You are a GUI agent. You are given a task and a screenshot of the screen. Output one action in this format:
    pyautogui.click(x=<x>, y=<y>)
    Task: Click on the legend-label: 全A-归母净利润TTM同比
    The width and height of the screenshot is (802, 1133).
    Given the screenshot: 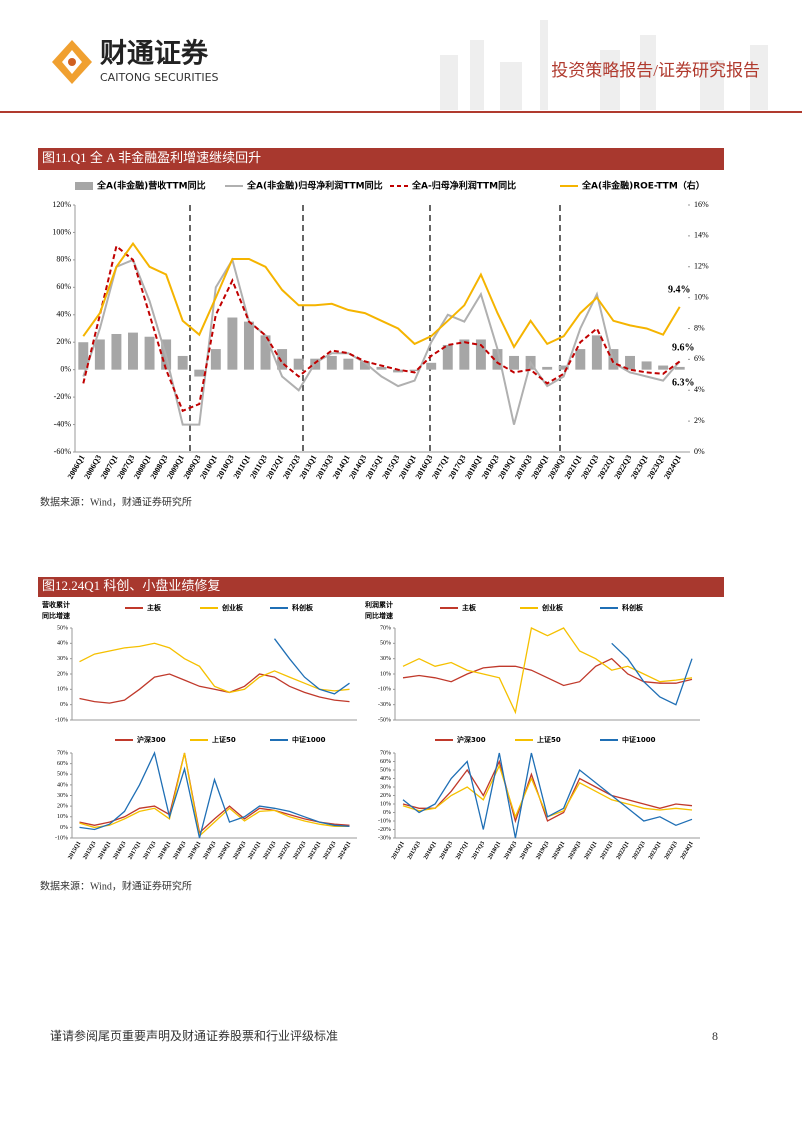 What is the action you would take?
    pyautogui.click(x=463, y=186)
    